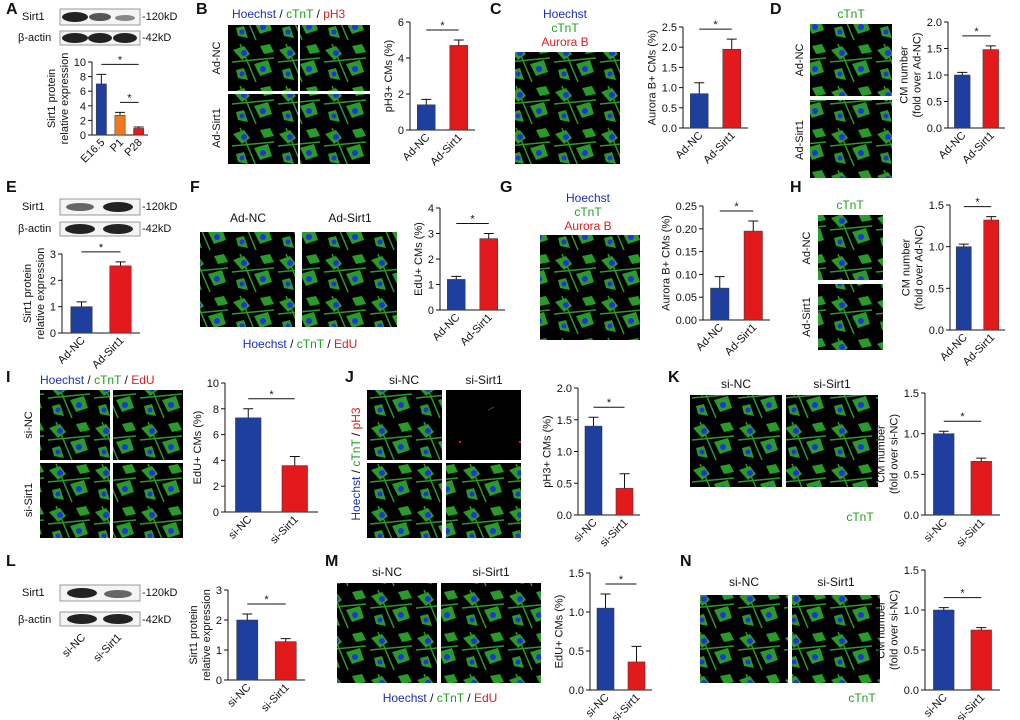 The height and width of the screenshot is (720, 1020). Describe the element at coordinates (686, 275) in the screenshot. I see `y-tick-label: 0.10` at that location.